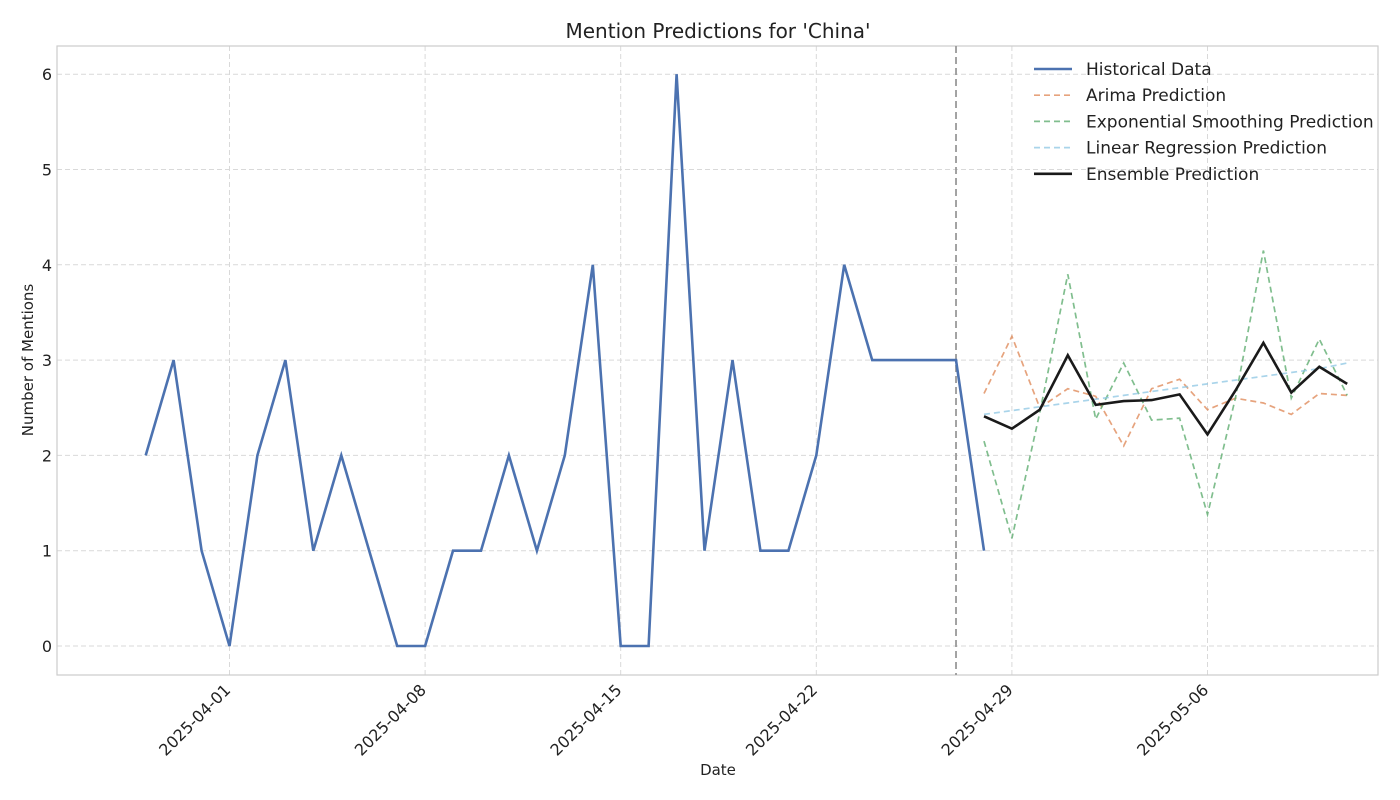 The height and width of the screenshot is (800, 1400). Describe the element at coordinates (47, 646) in the screenshot. I see `y-tick-label: 0` at that location.